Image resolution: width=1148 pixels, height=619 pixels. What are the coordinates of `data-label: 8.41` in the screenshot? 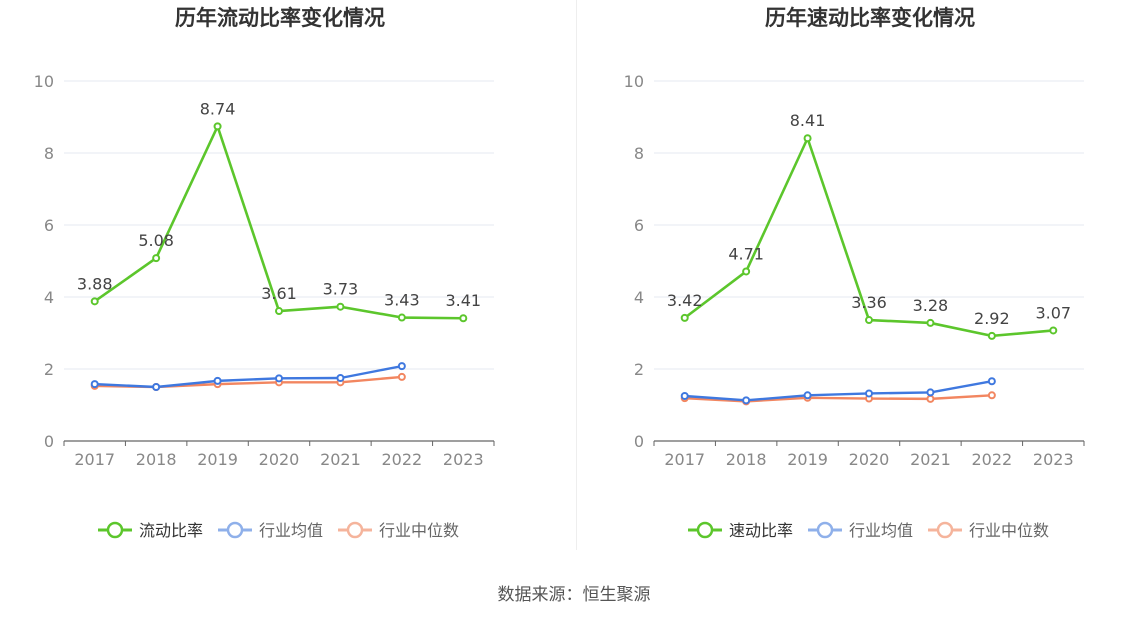 It's located at (808, 120).